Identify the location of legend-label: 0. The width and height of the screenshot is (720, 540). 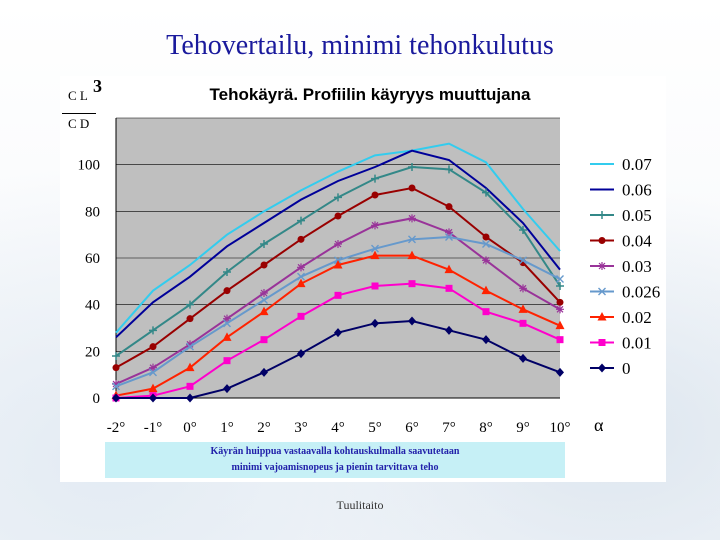
(626, 368).